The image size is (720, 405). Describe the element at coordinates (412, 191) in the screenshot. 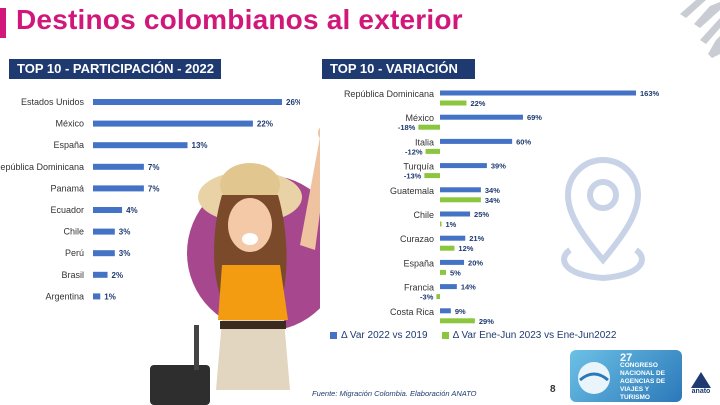

I see `category-label: Guatemala` at that location.